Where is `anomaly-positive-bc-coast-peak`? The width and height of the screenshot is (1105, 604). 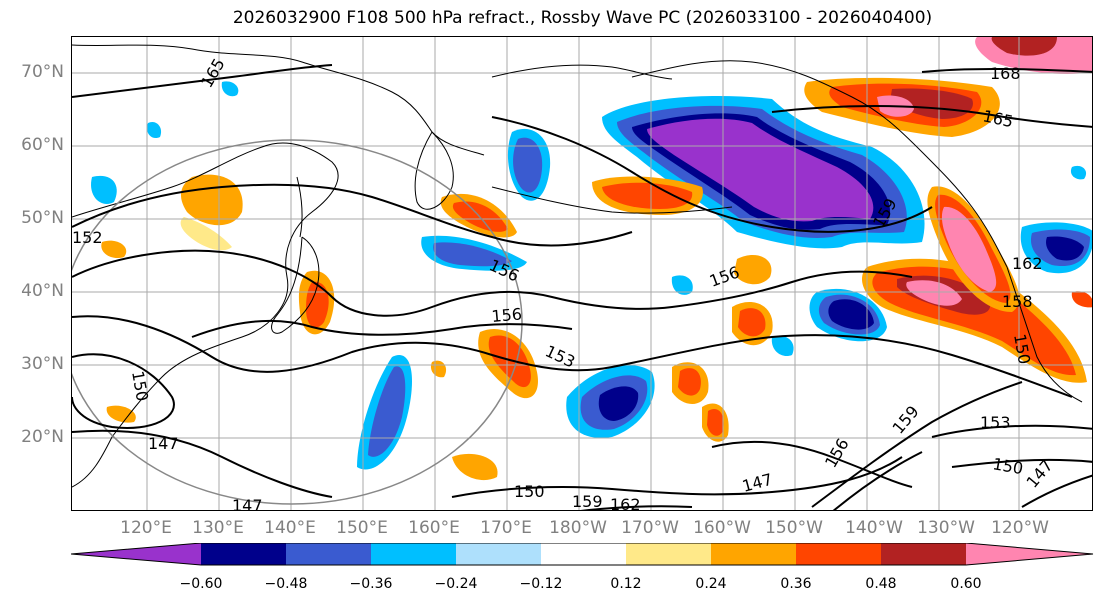
anomaly-positive-bc-coast-peak is located at coordinates (969, 249).